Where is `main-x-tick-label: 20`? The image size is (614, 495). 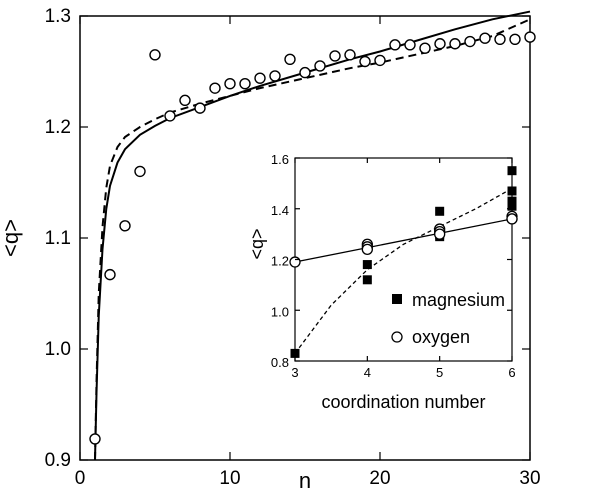
main-x-tick-label: 20 is located at coordinates (379, 478).